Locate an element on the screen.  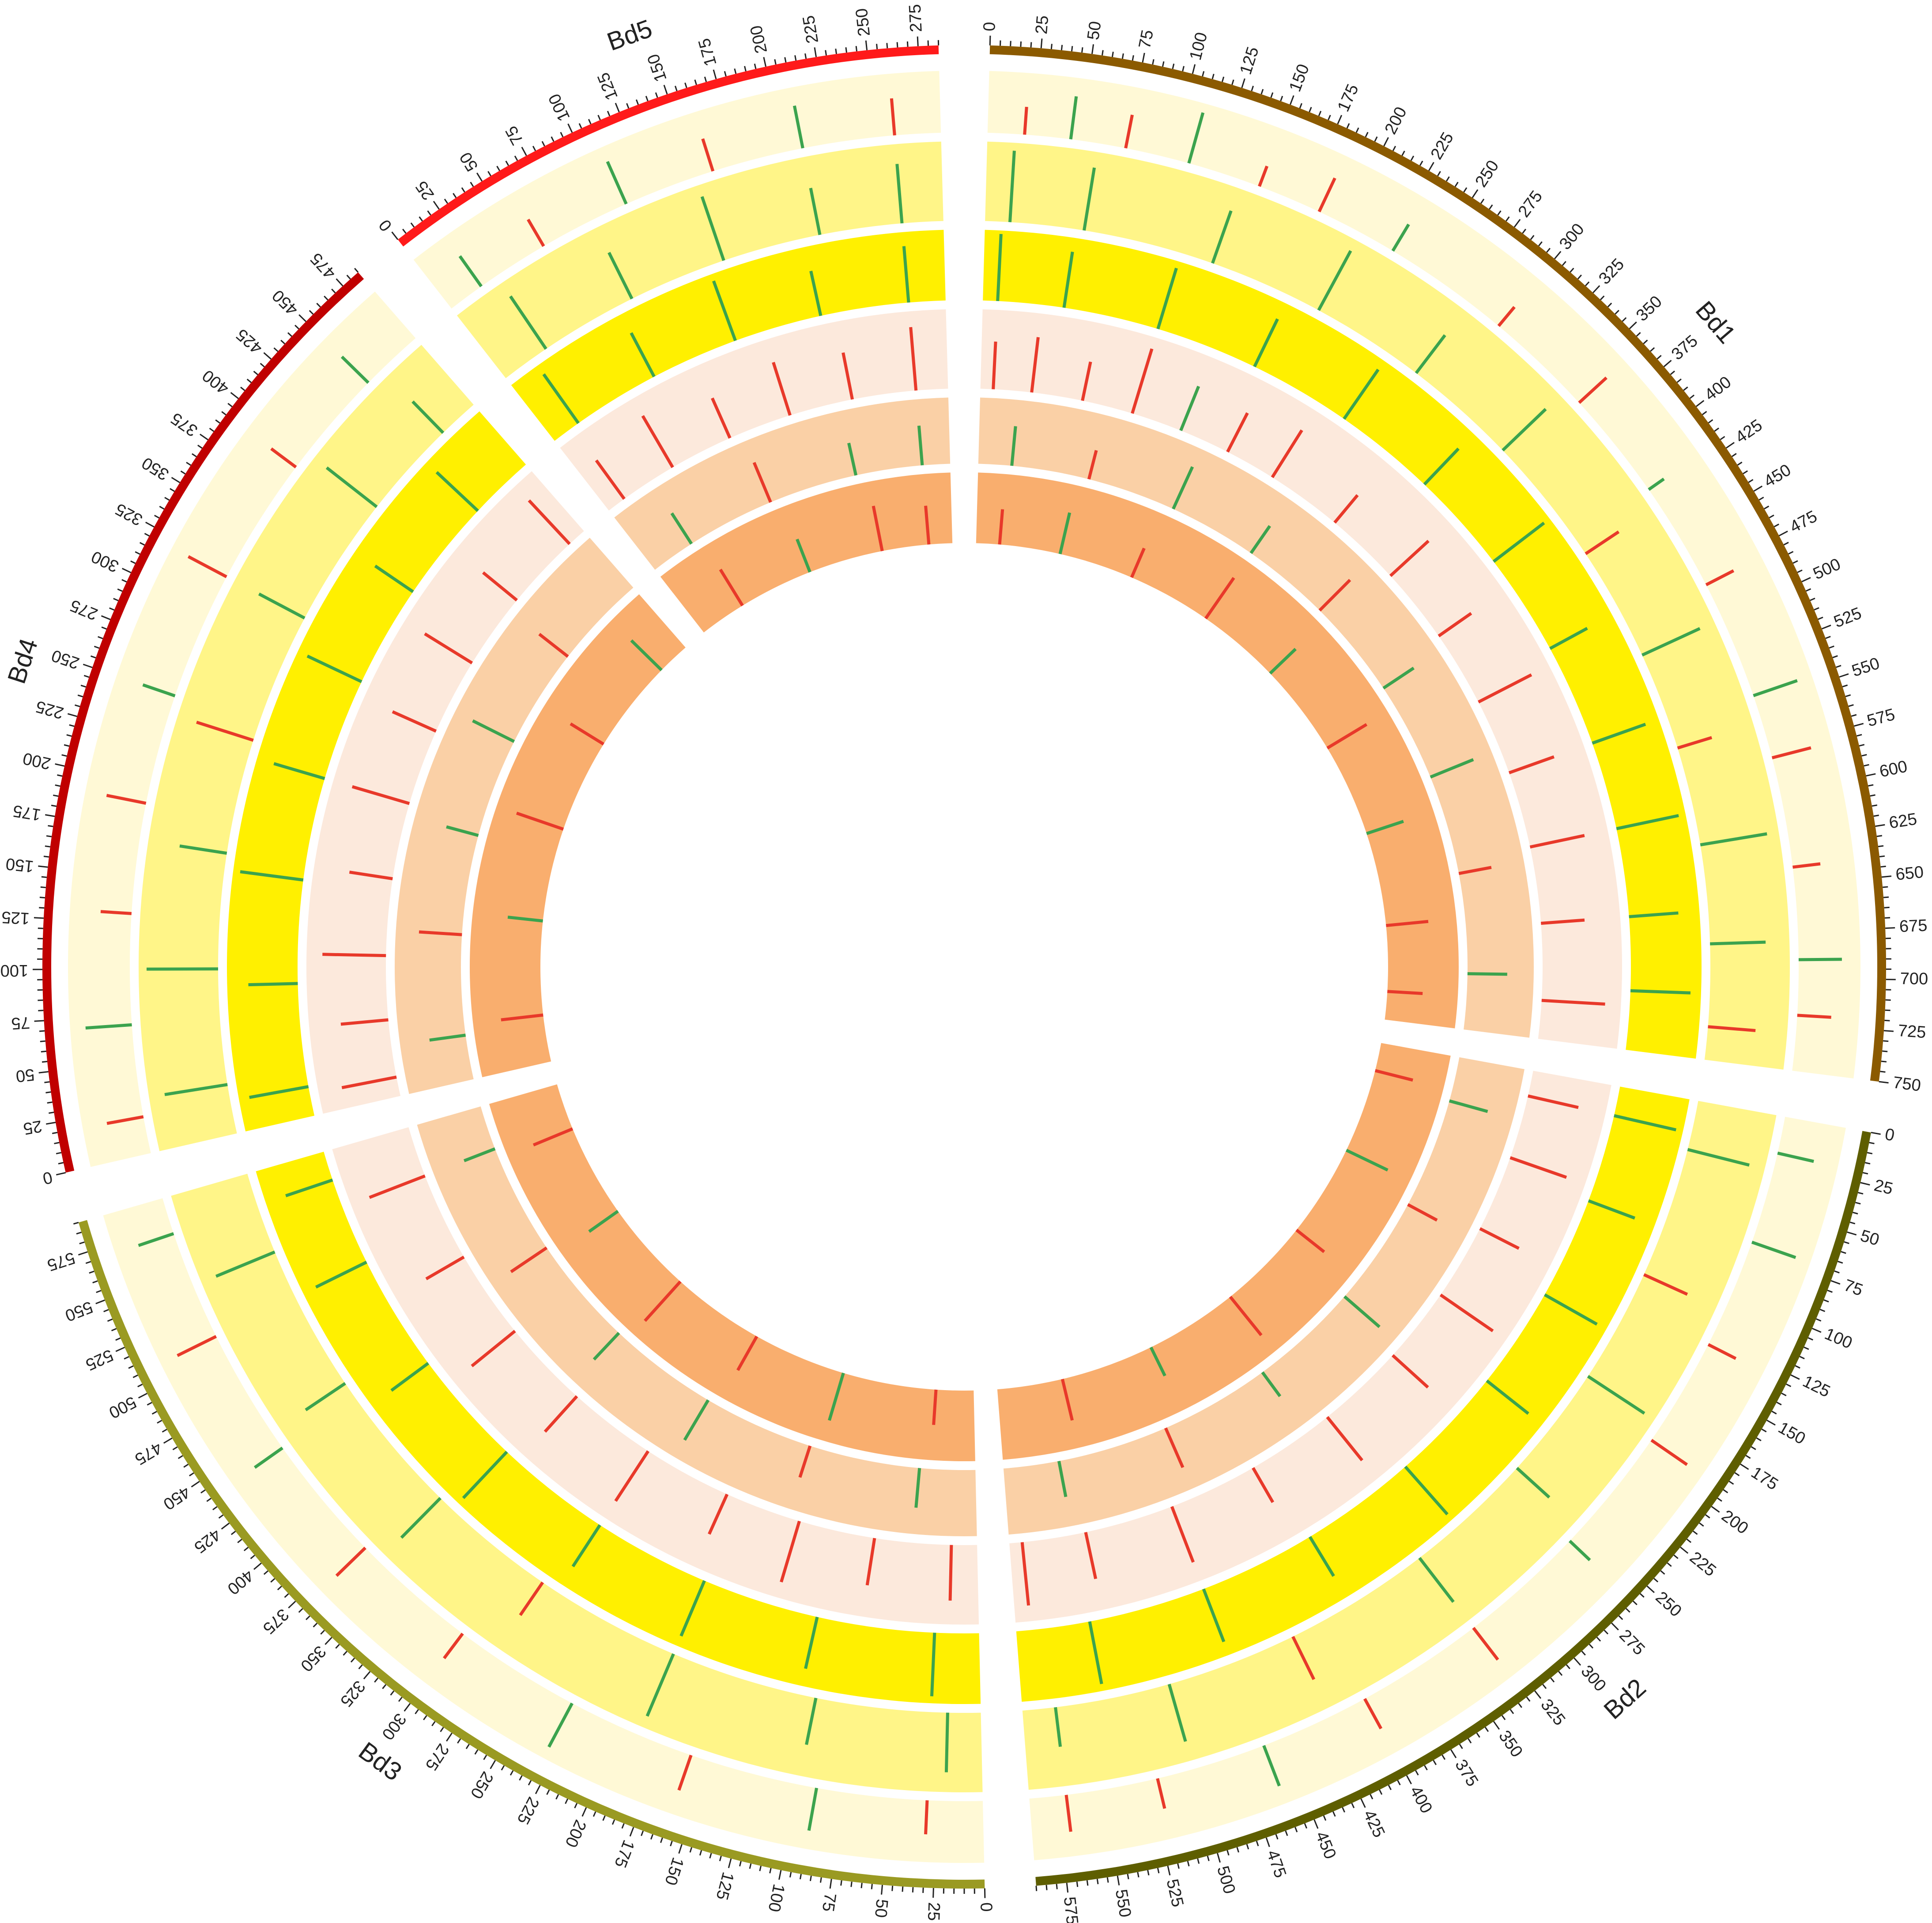
mark-Bd3-t3-up is located at coordinates (632, 1476).